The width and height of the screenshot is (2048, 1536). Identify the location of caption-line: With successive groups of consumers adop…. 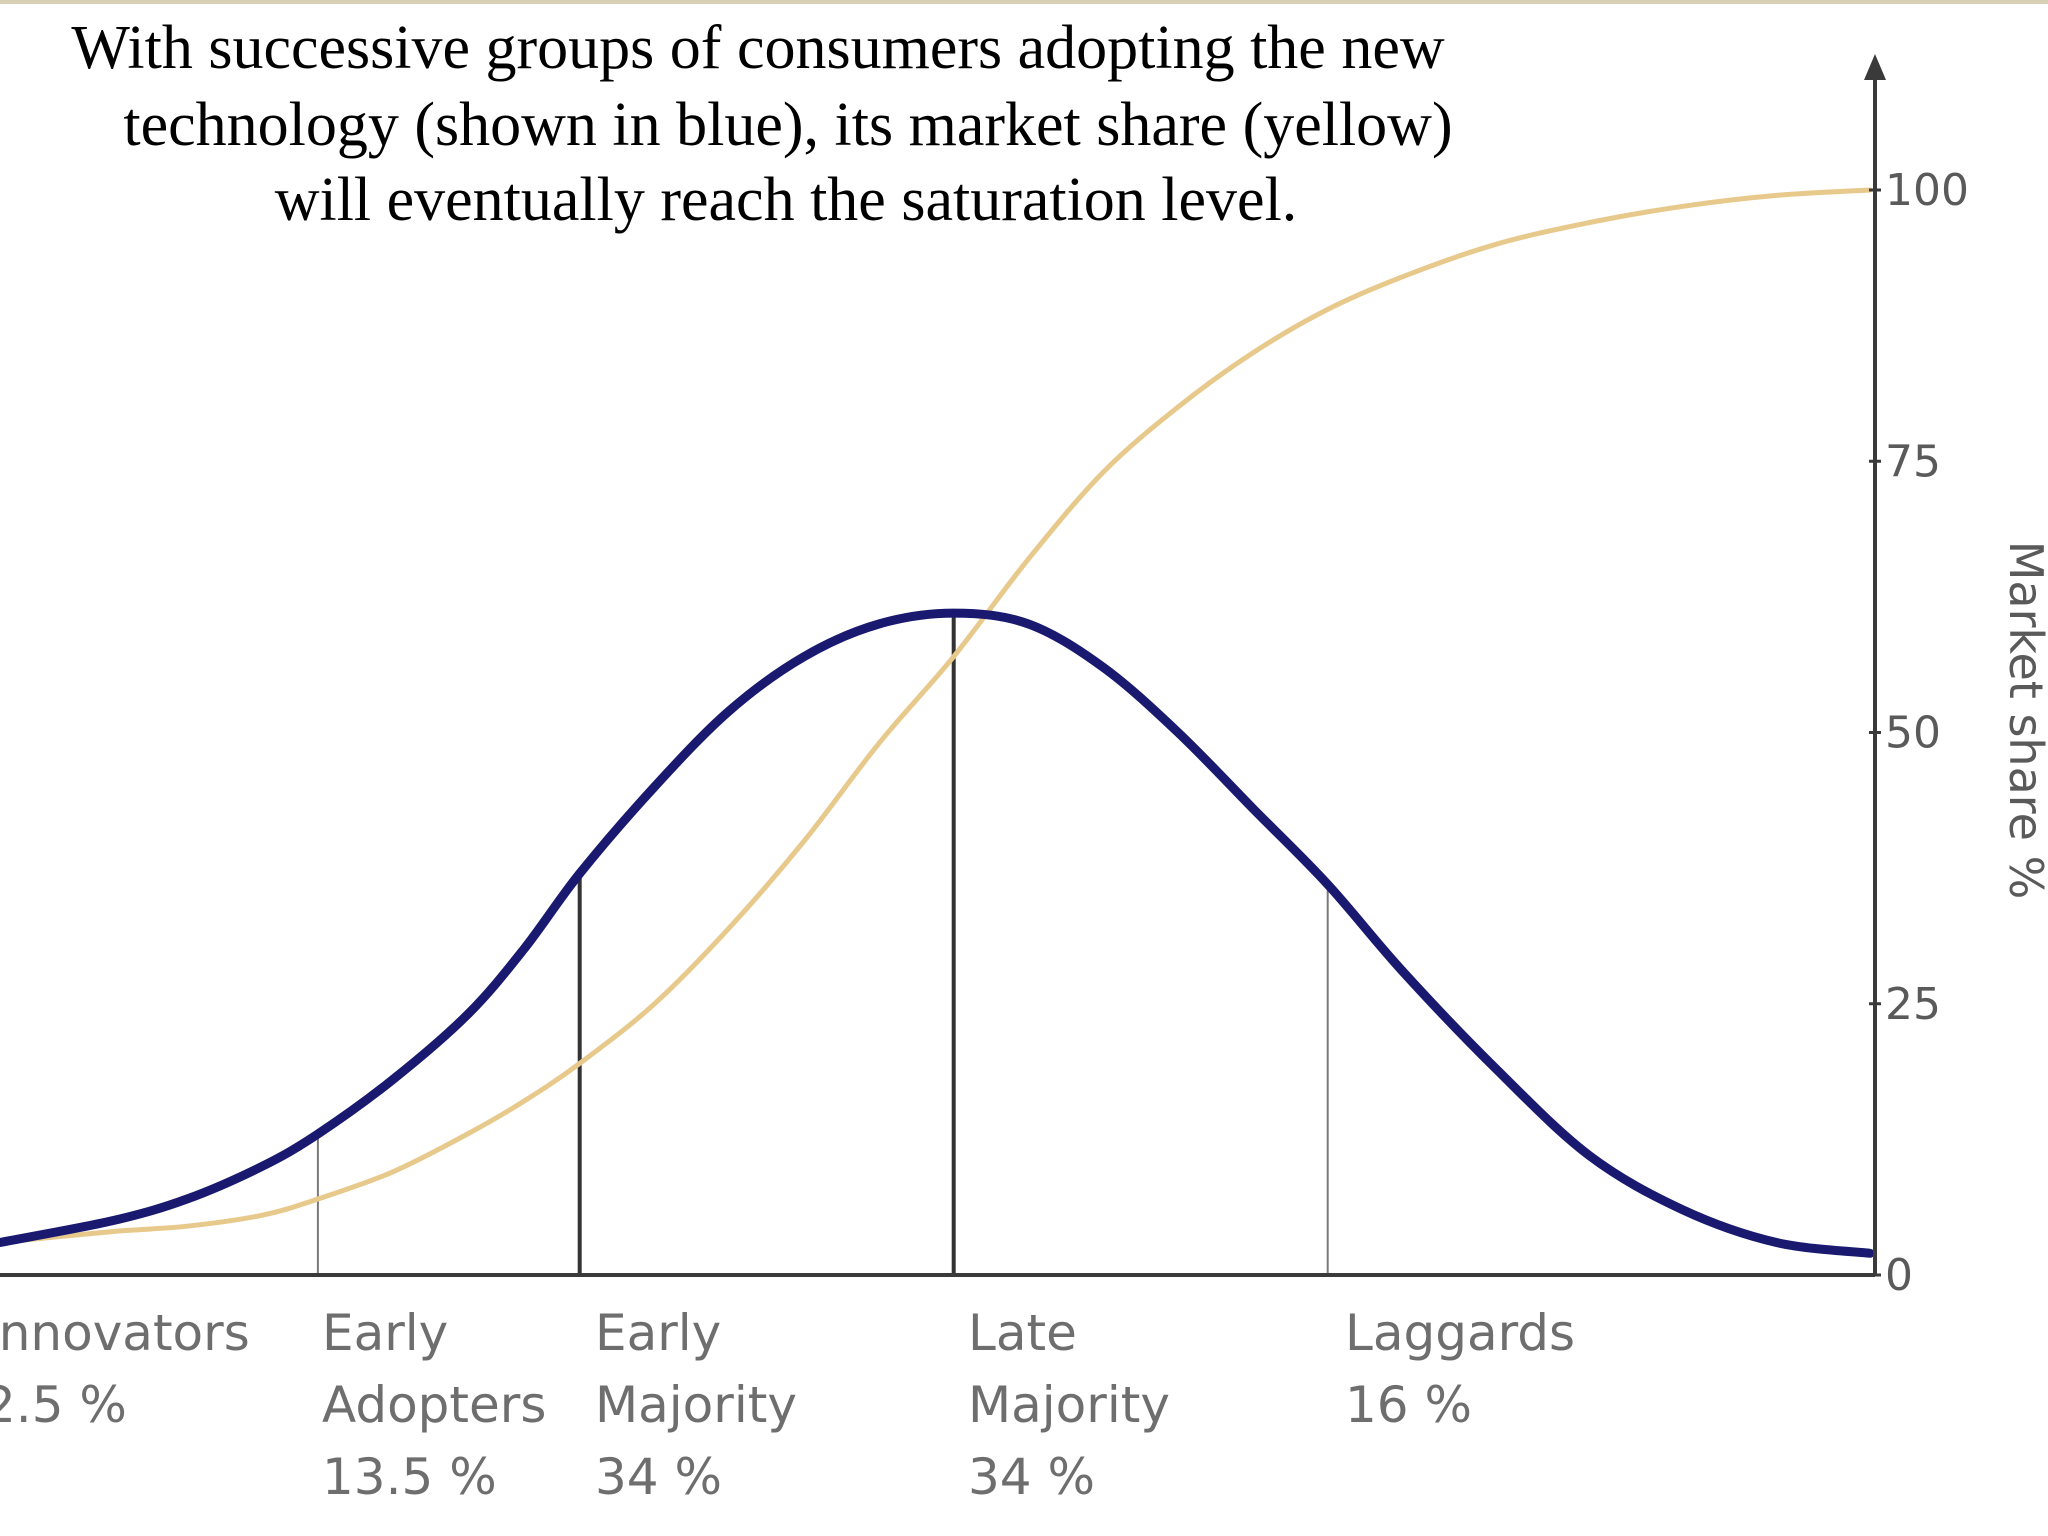
(757, 48).